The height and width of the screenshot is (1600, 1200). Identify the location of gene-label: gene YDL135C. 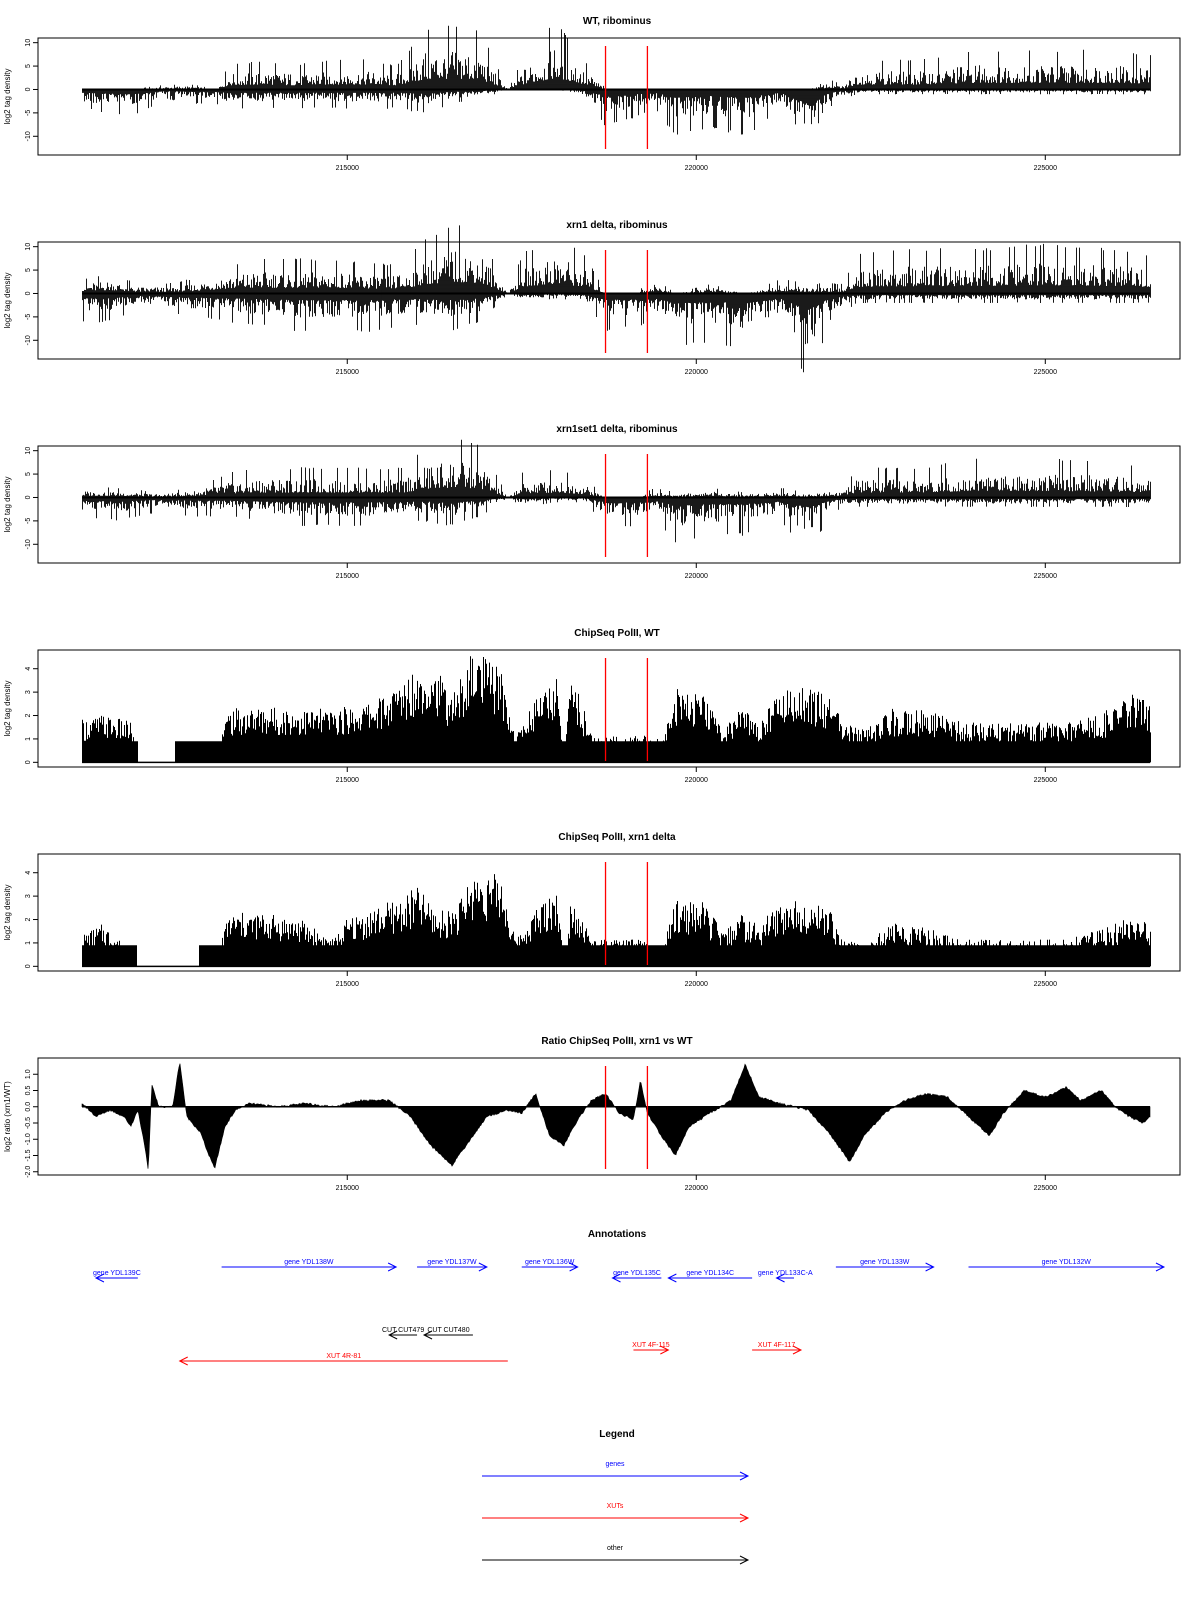
(637, 1273).